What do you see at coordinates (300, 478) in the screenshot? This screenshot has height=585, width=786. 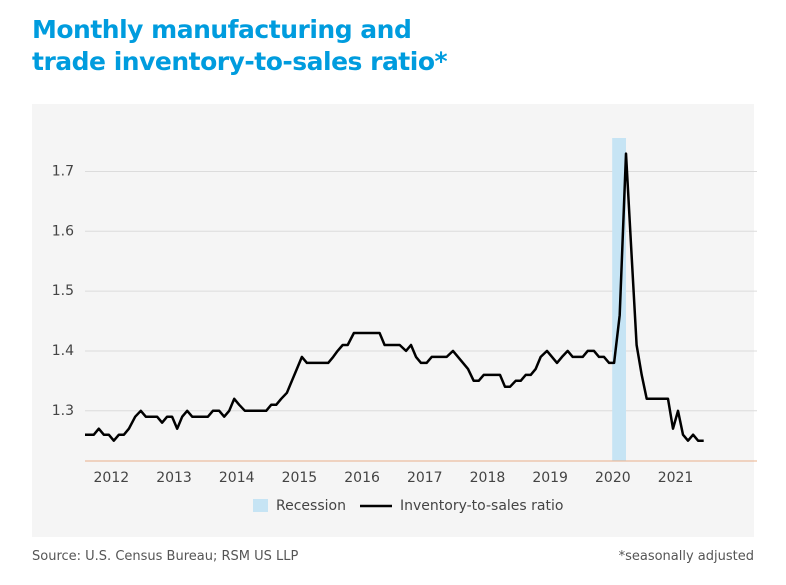 I see `x-tick-label: 2015` at bounding box center [300, 478].